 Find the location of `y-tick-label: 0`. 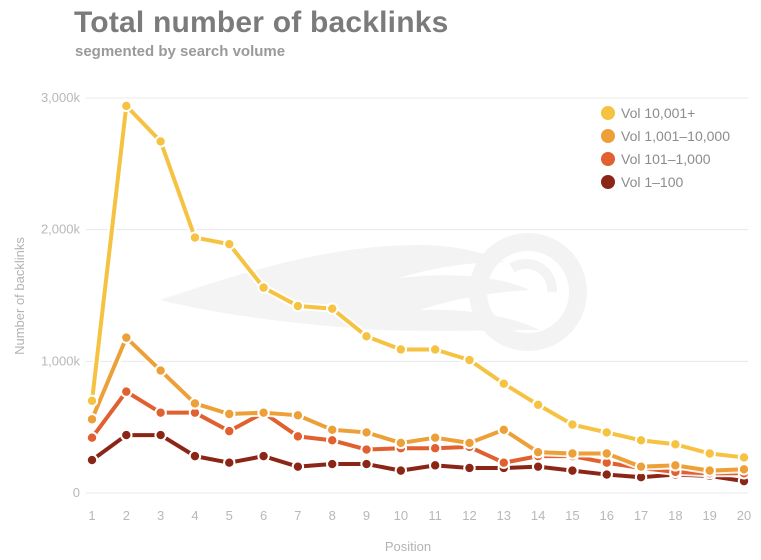

y-tick-label: 0 is located at coordinates (76, 492).